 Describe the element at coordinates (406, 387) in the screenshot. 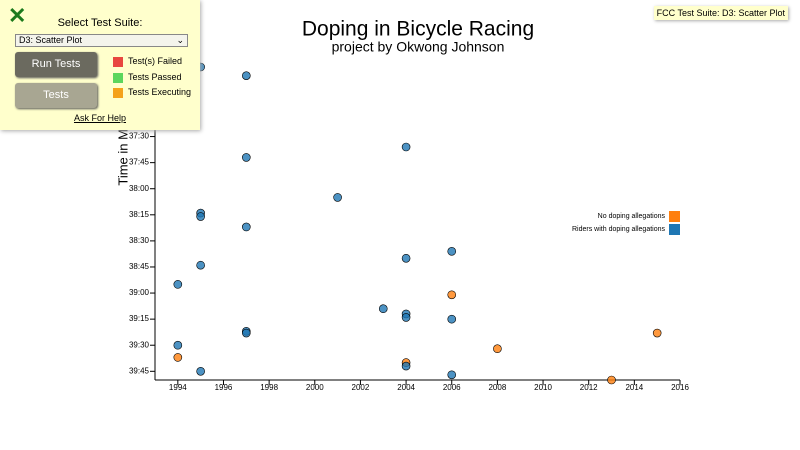

I see `x-tick-label: 2004` at that location.